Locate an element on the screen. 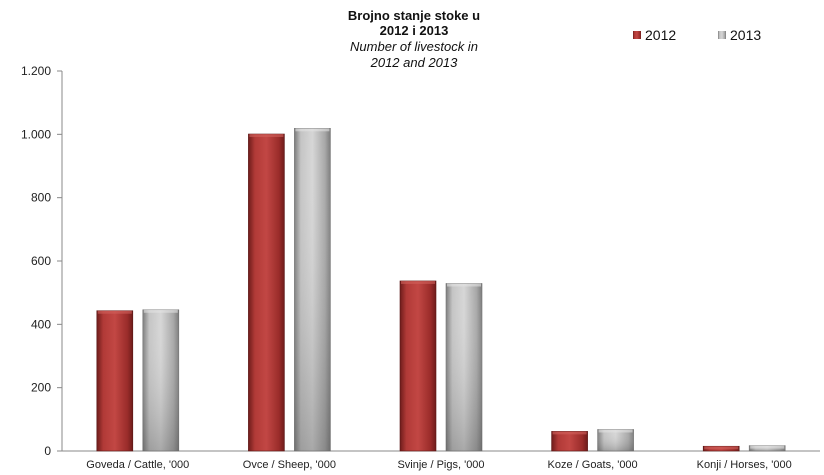 Image resolution: width=824 pixels, height=475 pixels. y-tick-label: 1.200 is located at coordinates (36, 71).